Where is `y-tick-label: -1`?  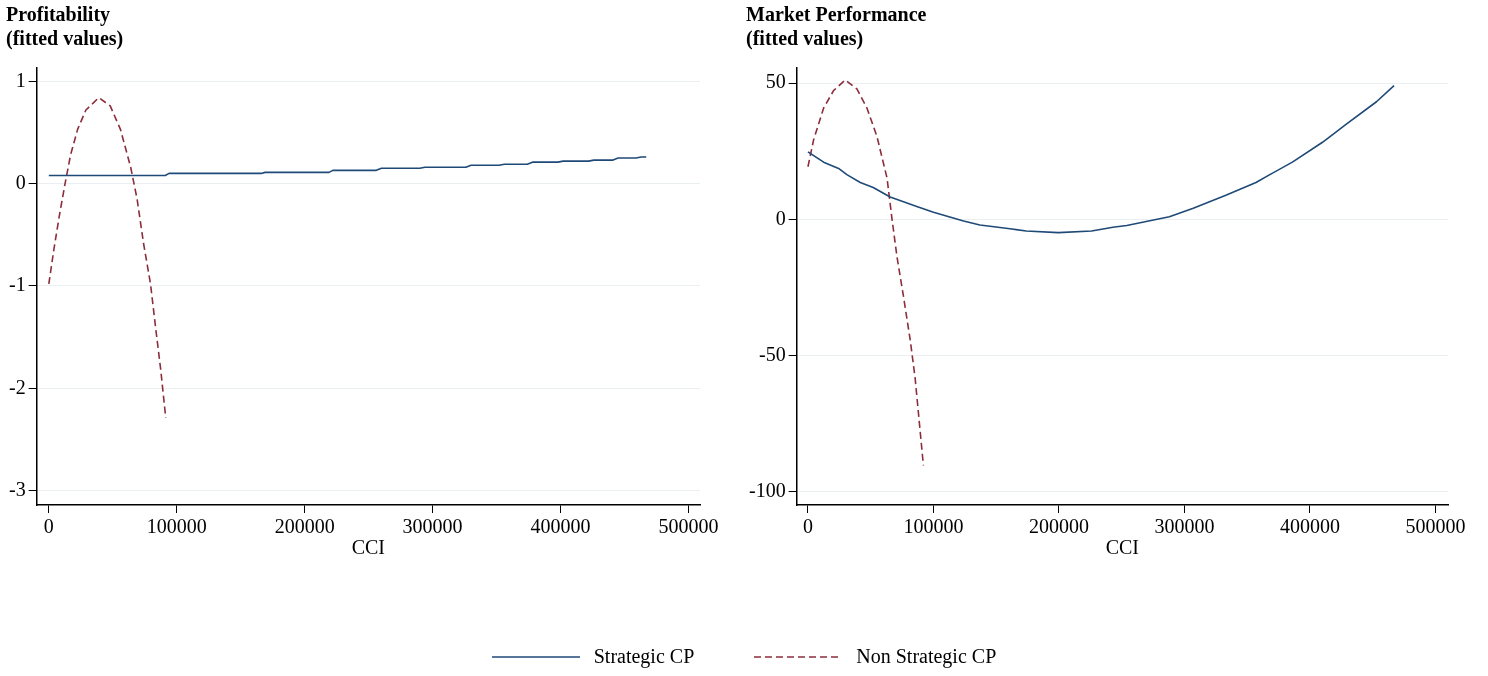
y-tick-label: -1 is located at coordinates (17, 284).